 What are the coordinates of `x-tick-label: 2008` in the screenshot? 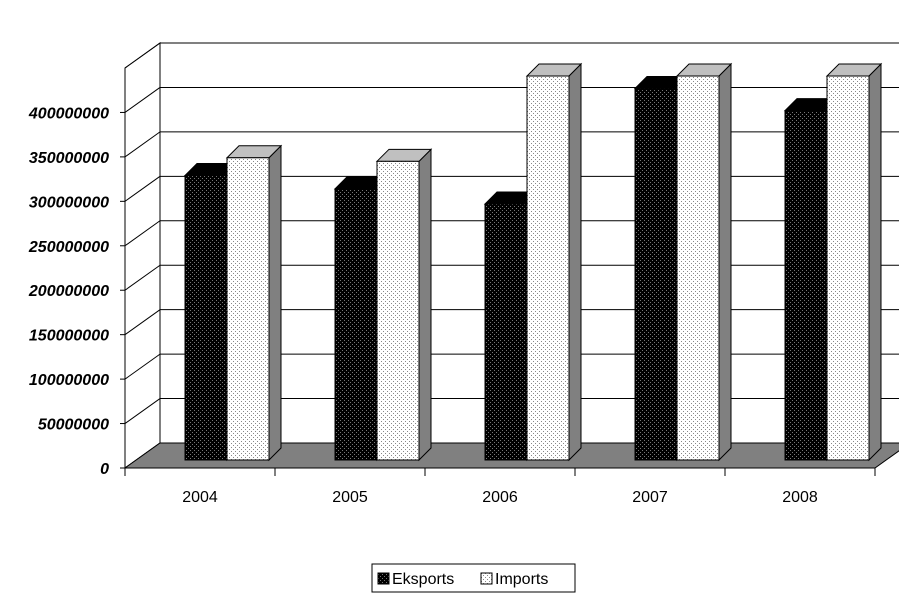 It's located at (800, 497).